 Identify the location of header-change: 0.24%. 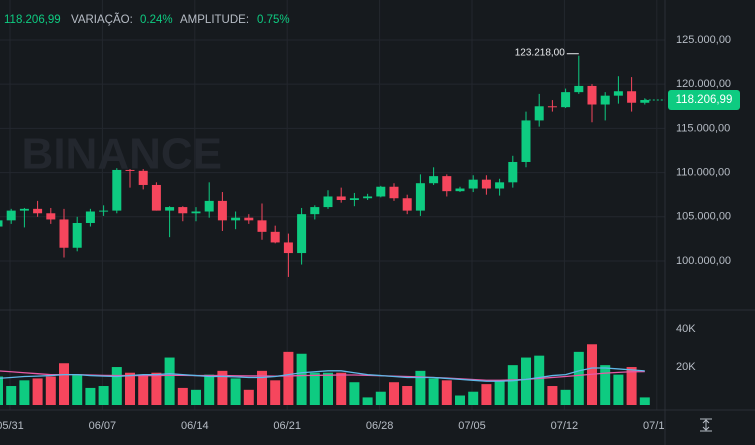
(156, 20).